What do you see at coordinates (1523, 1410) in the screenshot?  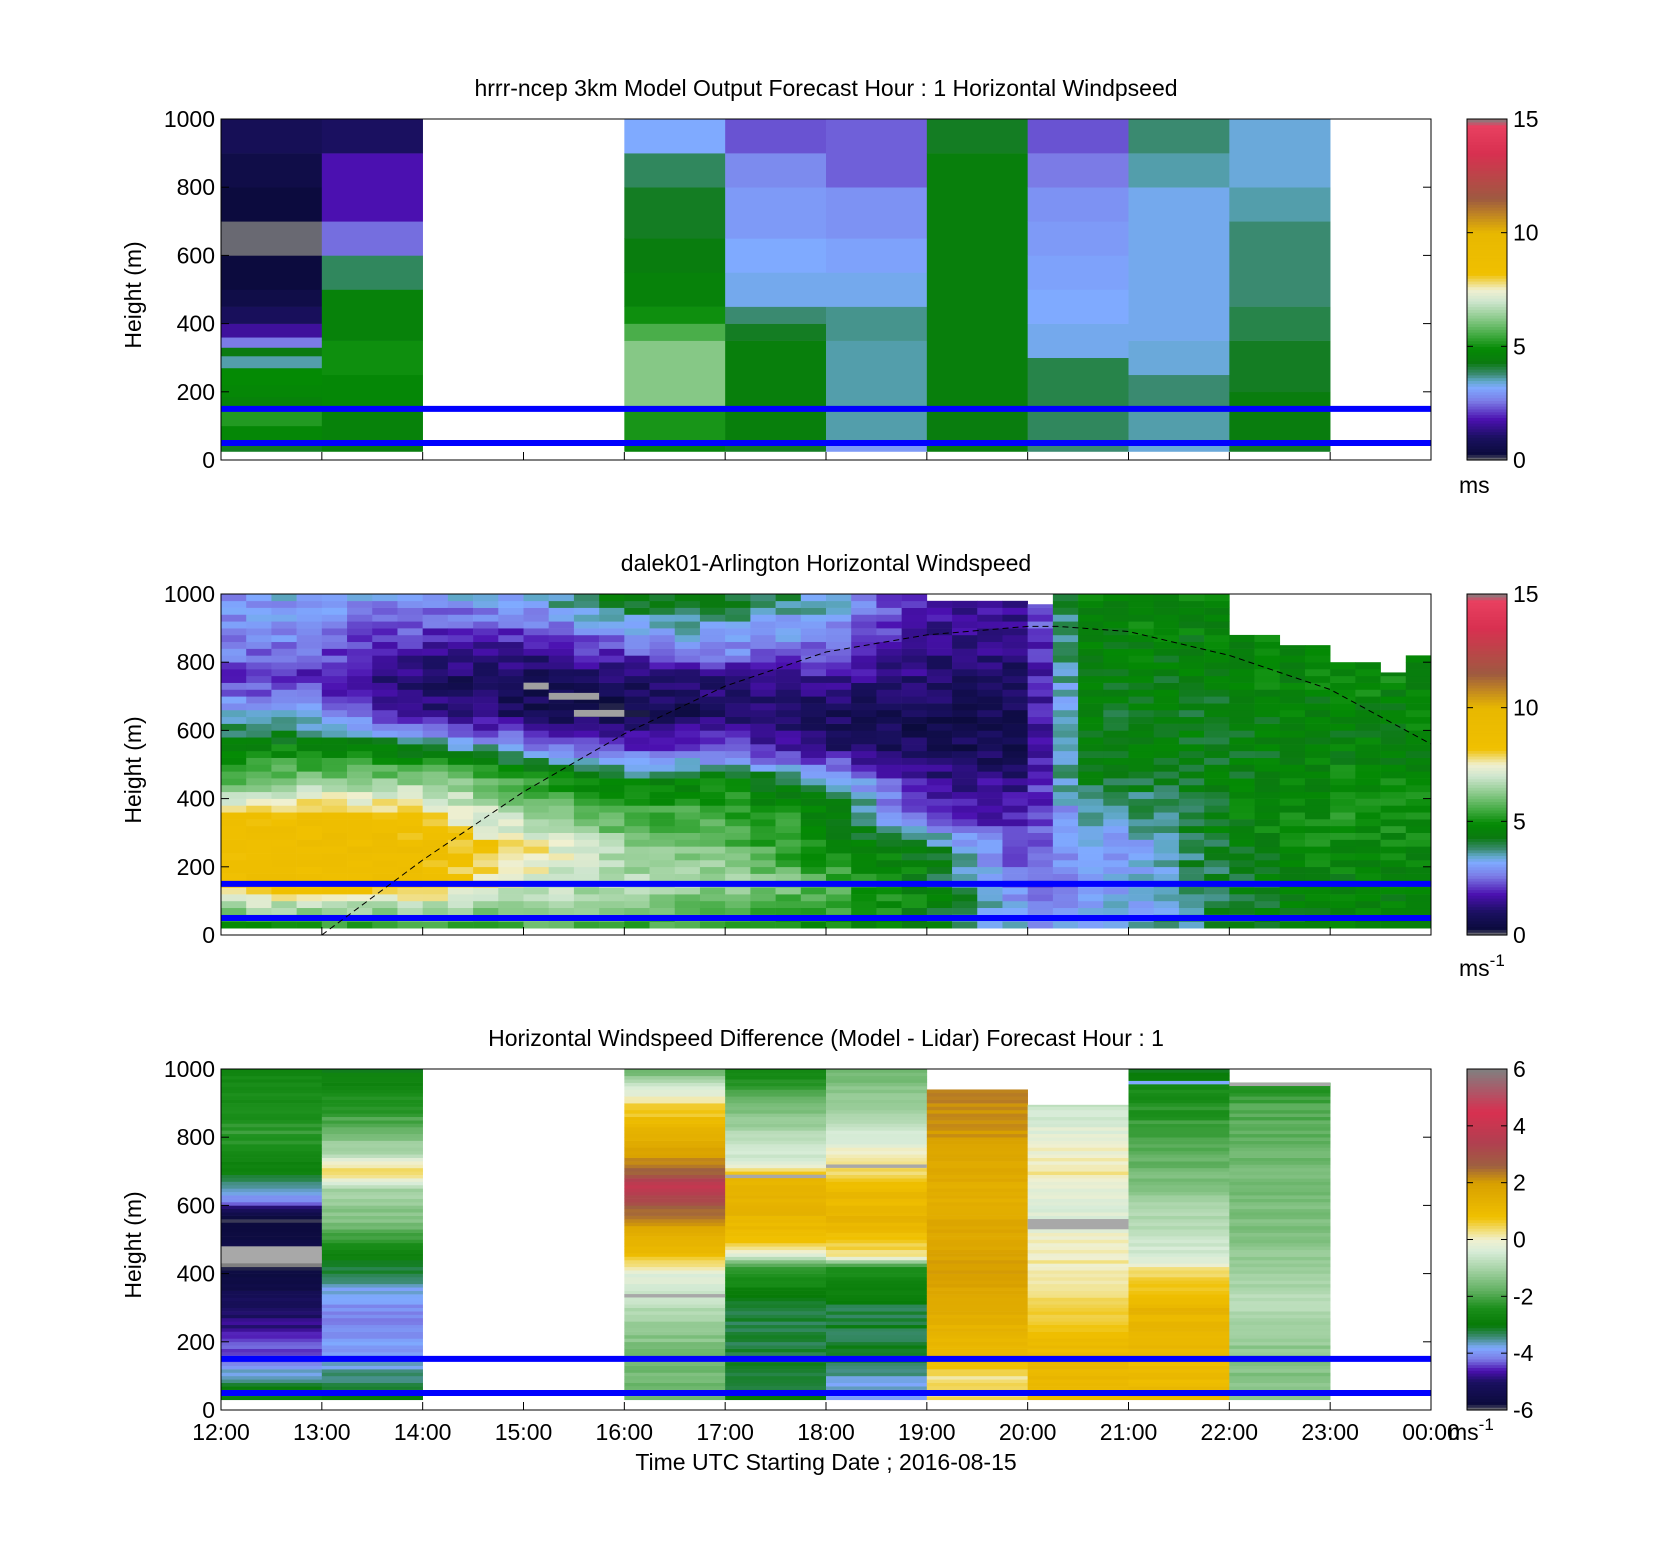 I see `colorbar-tick-label: -6` at bounding box center [1523, 1410].